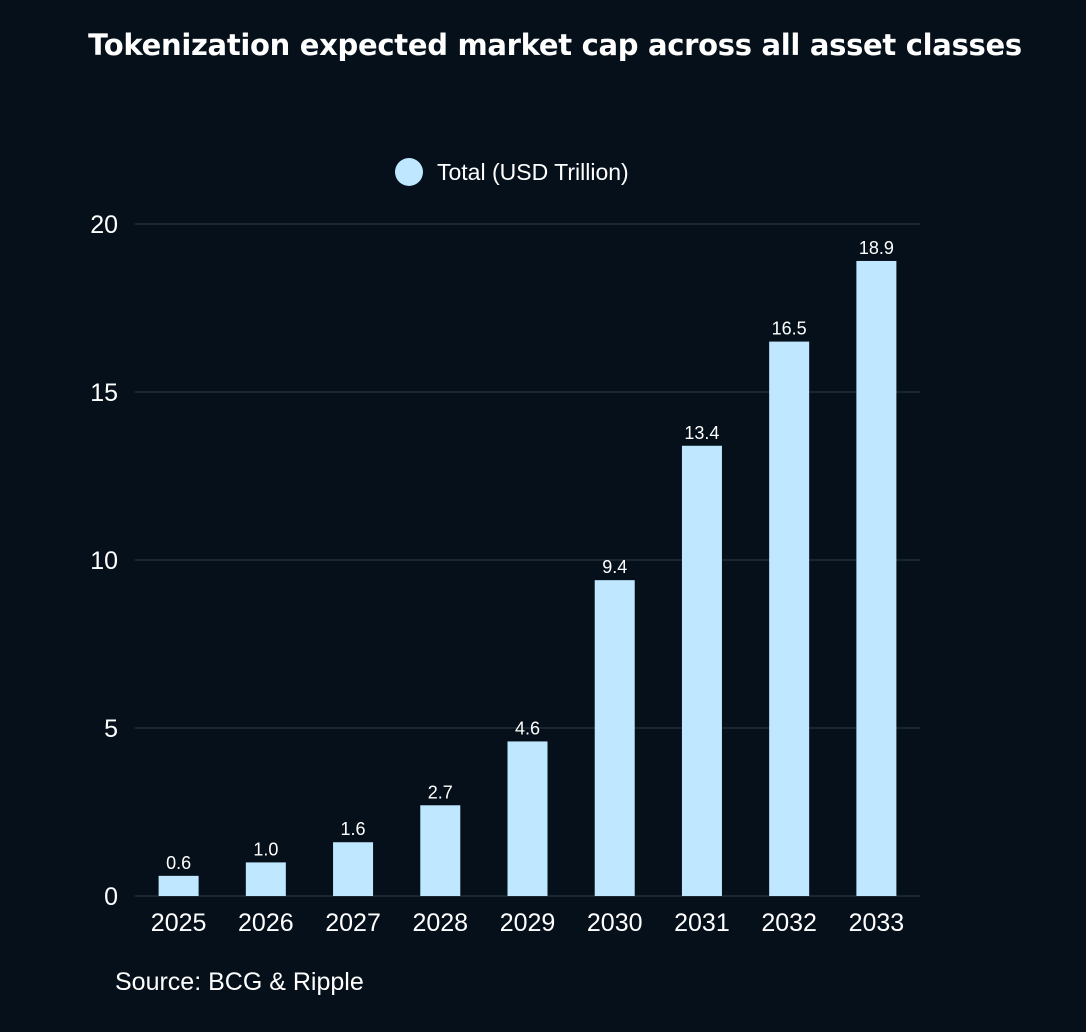 The height and width of the screenshot is (1032, 1086). What do you see at coordinates (409, 172) in the screenshot?
I see `legend-marker` at bounding box center [409, 172].